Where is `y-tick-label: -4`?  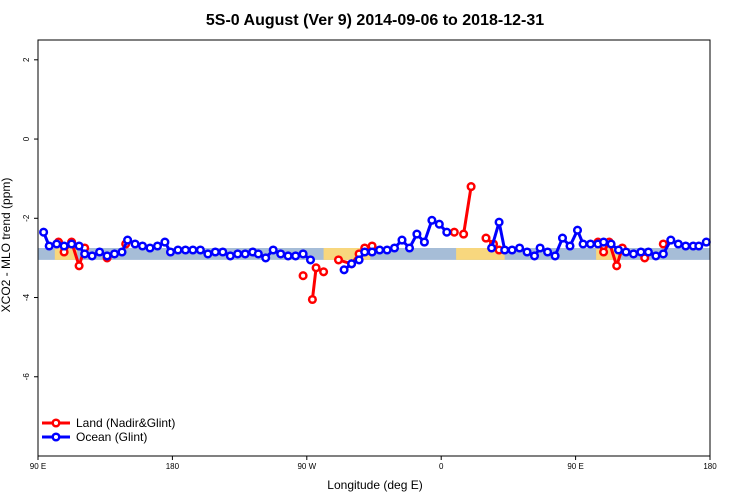 y-tick-label: -4 is located at coordinates (26, 297).